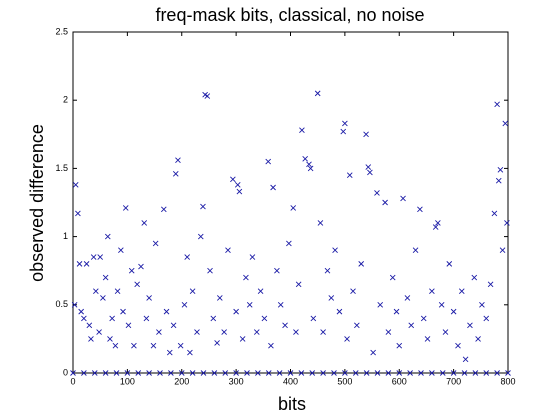 The width and height of the screenshot is (560, 420). Describe the element at coordinates (127, 381) in the screenshot. I see `x-tick-label: 100` at that location.